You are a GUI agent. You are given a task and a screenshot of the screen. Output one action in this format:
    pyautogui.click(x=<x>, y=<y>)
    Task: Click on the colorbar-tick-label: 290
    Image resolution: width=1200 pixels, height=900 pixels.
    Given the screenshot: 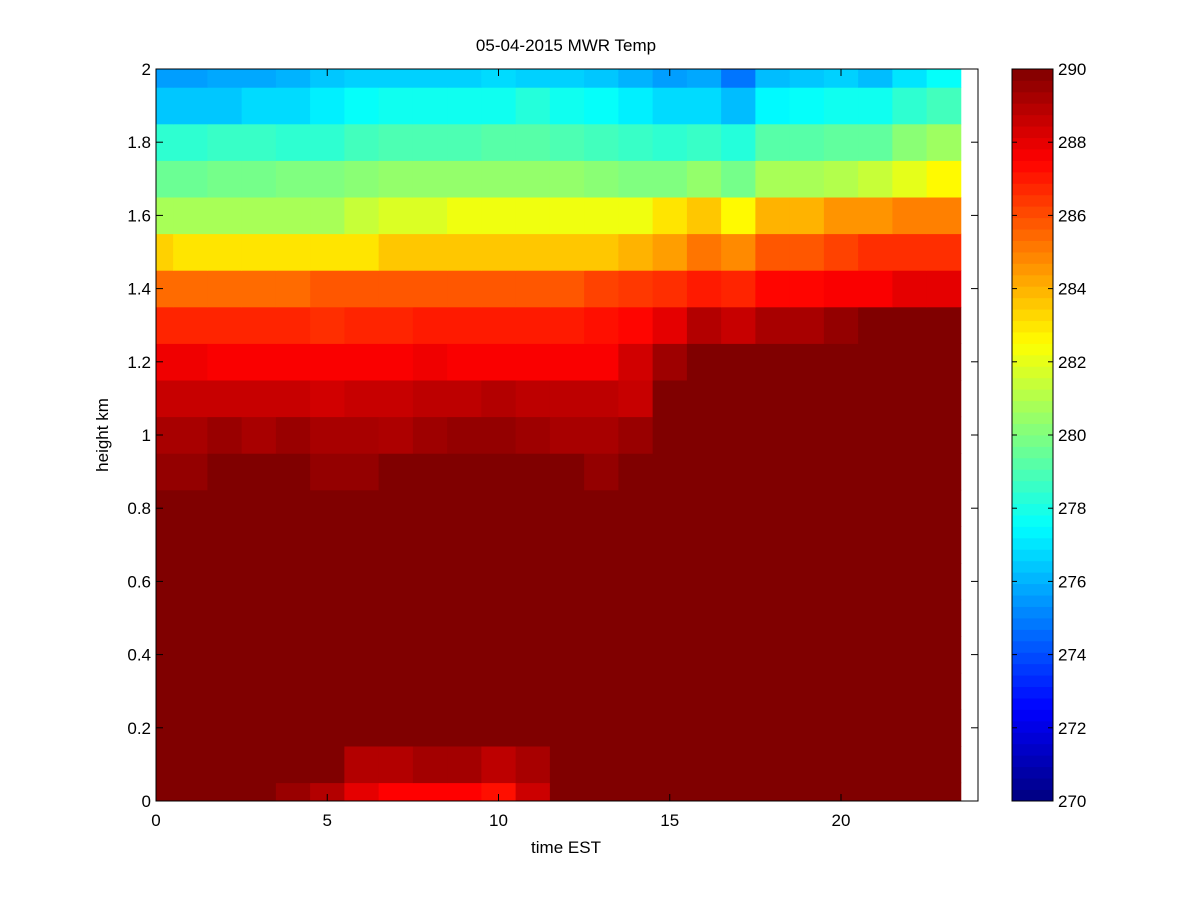 What is the action you would take?
    pyautogui.click(x=1072, y=69)
    